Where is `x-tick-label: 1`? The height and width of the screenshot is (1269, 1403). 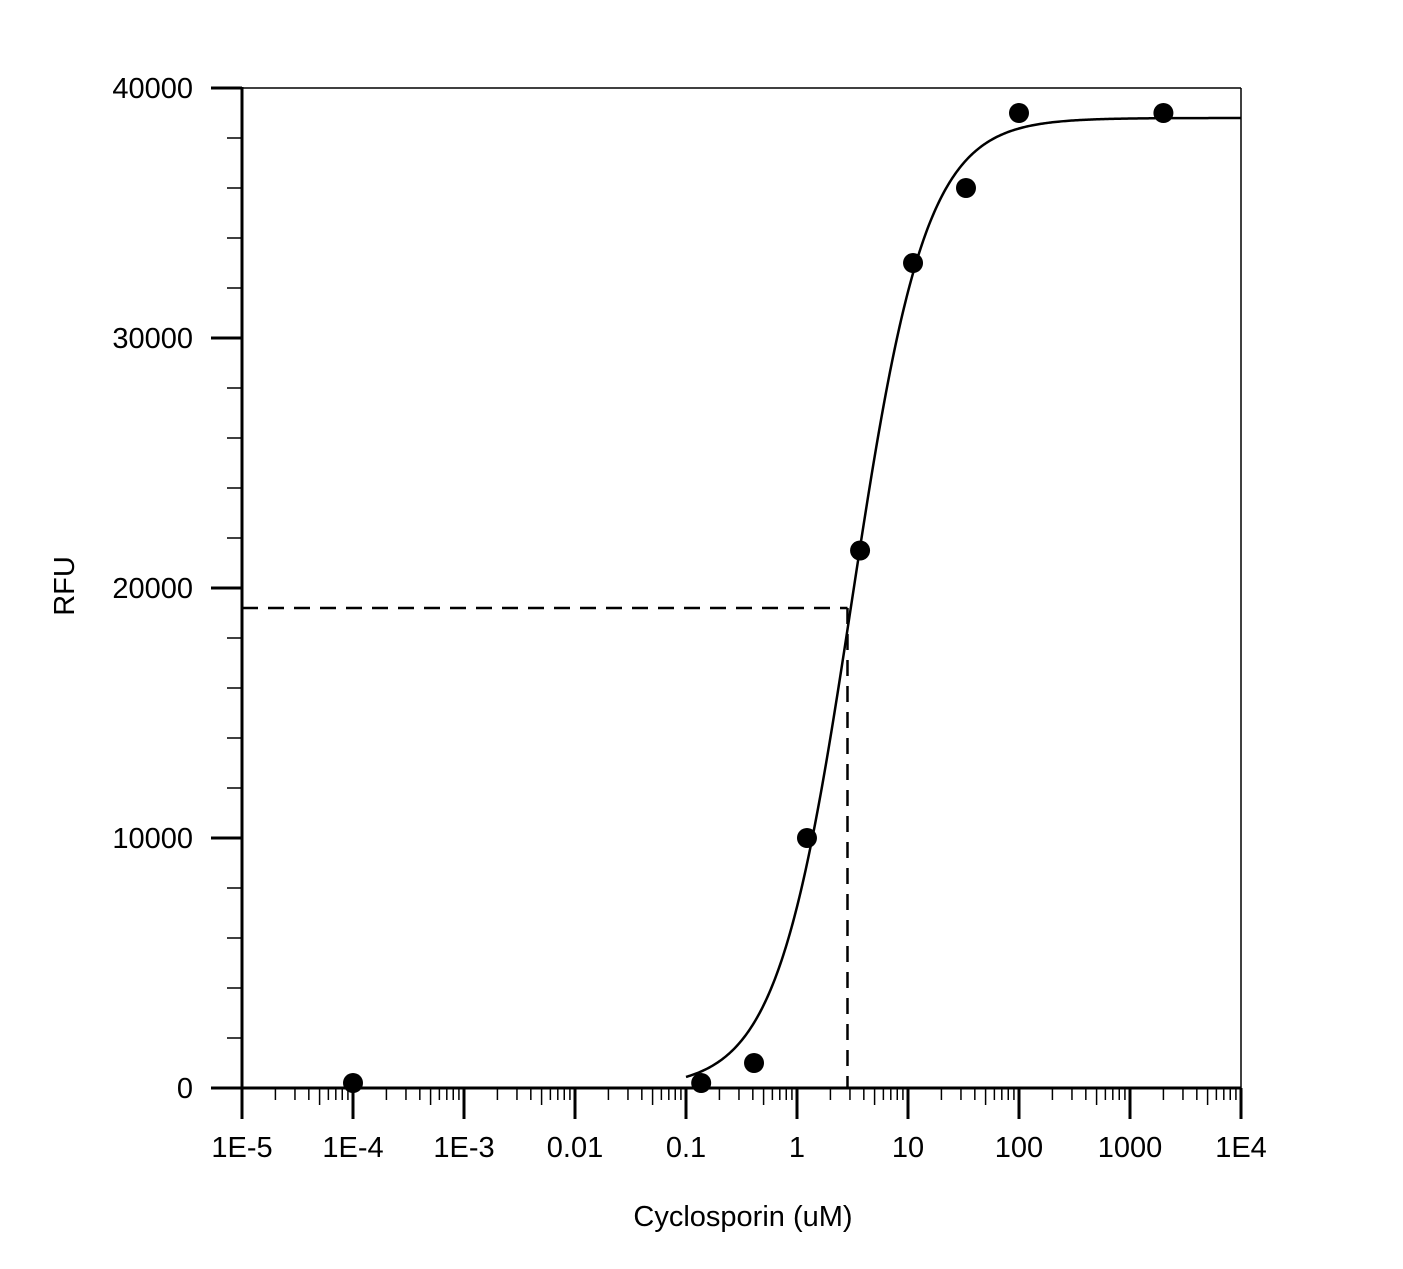 x-tick-label: 1 is located at coordinates (797, 1148).